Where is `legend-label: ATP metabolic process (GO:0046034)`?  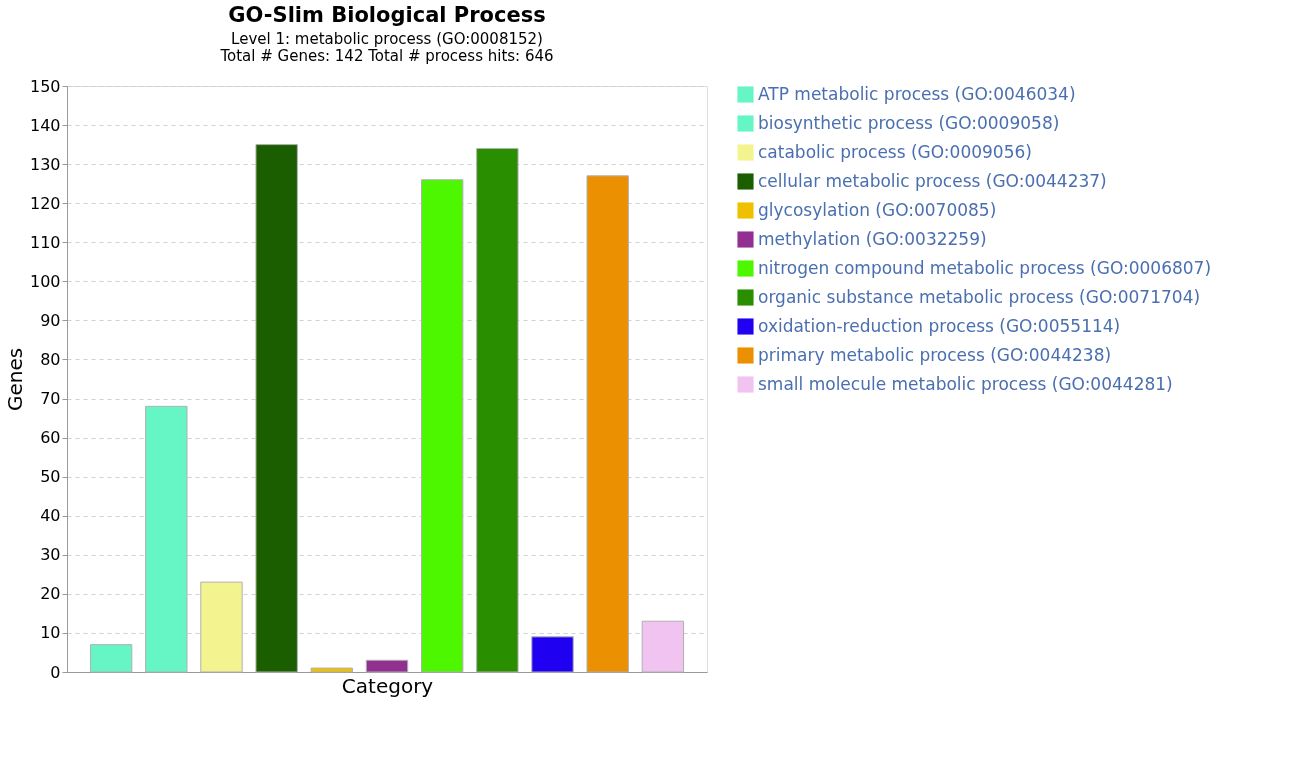 legend-label: ATP metabolic process (GO:0046034) is located at coordinates (917, 93).